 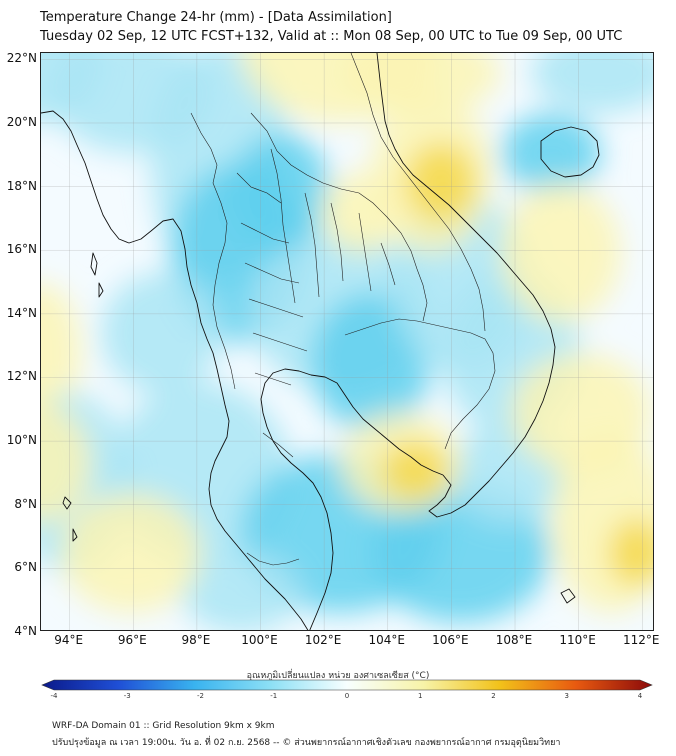 I want to click on andaman-islands, so click(x=97, y=275).